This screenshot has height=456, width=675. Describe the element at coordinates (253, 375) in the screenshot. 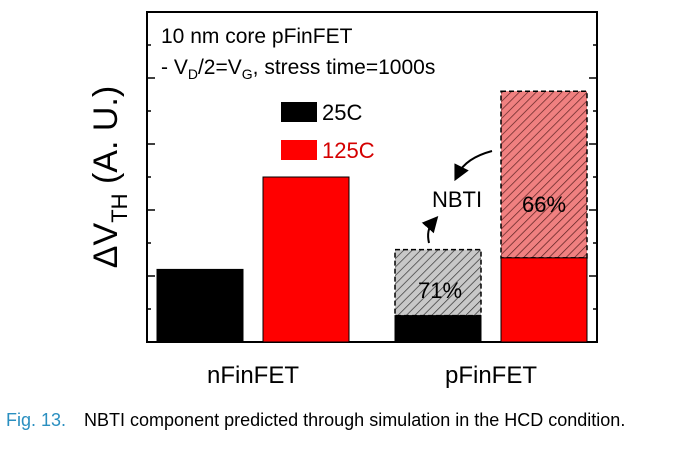

I see `x-tick-label-nfinfet: nFinFET` at that location.